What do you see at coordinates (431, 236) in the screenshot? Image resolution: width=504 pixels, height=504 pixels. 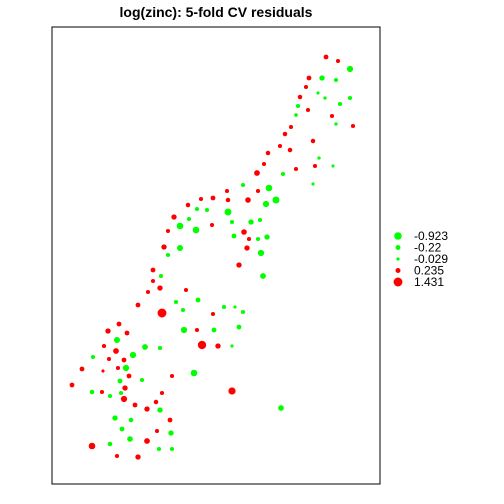 I see `legend-label-0: -0.923` at bounding box center [431, 236].